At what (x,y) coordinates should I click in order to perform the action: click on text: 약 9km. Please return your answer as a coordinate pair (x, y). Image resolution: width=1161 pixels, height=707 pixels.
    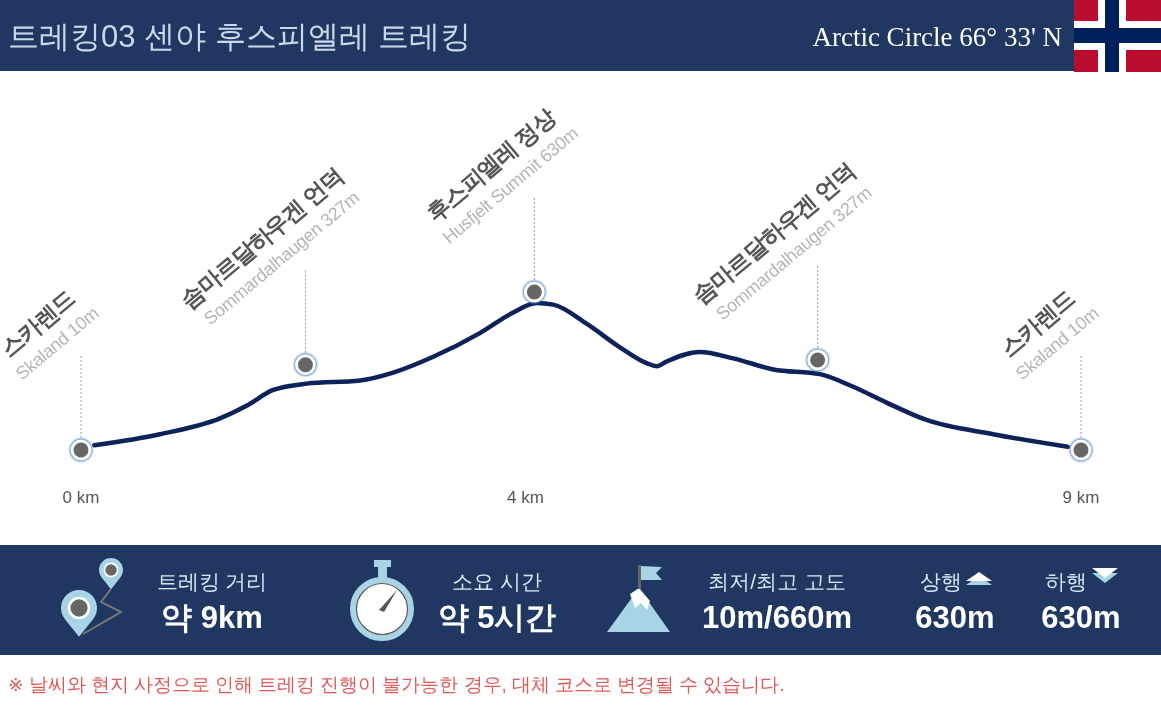
    Looking at the image, I should click on (212, 617).